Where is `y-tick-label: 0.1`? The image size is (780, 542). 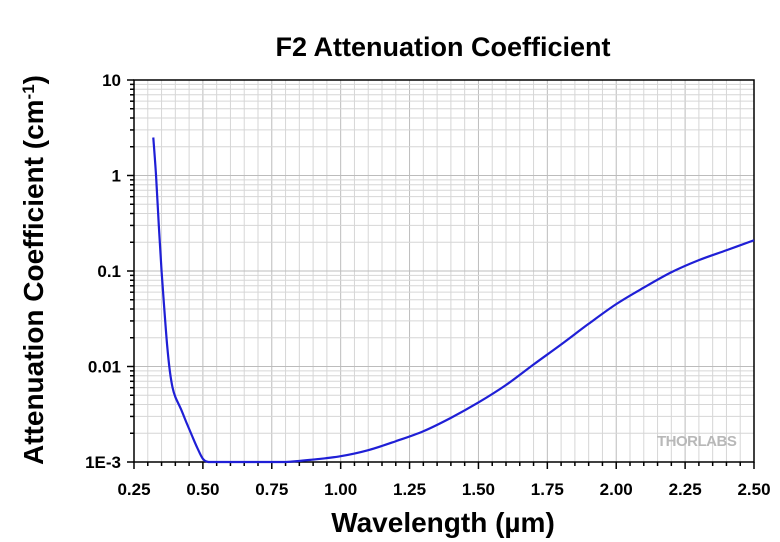 y-tick-label: 0.1 is located at coordinates (109, 271).